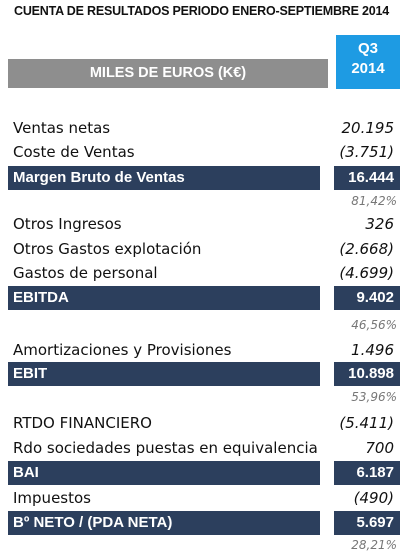 The height and width of the screenshot is (557, 411). Describe the element at coordinates (367, 48) in the screenshot. I see `period-quarter: Q3` at that location.